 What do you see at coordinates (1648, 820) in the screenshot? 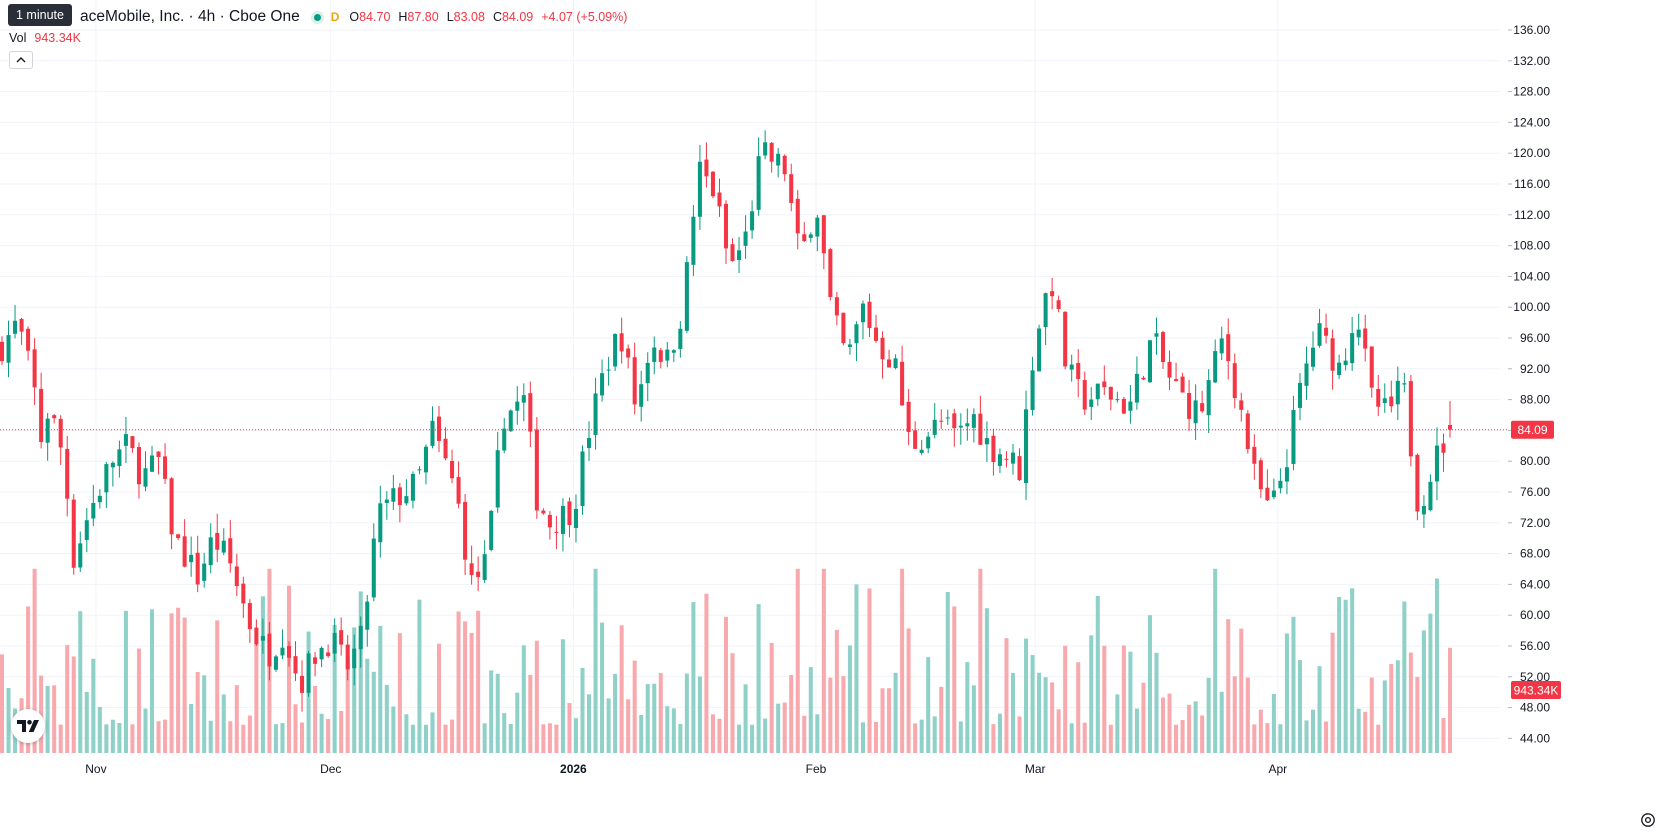
I see `chart-settings-button` at bounding box center [1648, 820].